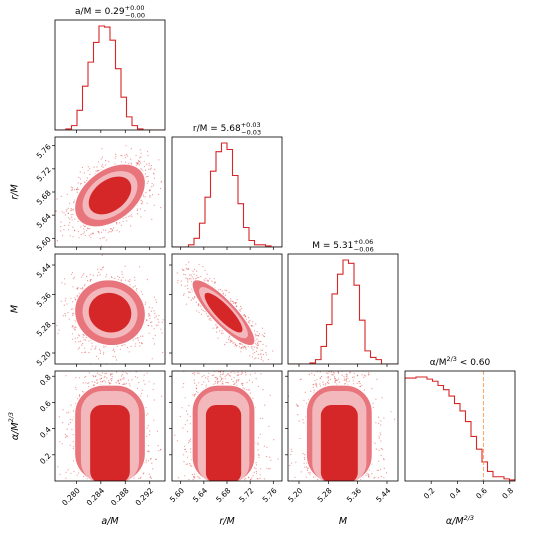 The height and width of the screenshot is (540, 540). Describe the element at coordinates (343, 311) in the screenshot. I see `histogram-m` at that location.